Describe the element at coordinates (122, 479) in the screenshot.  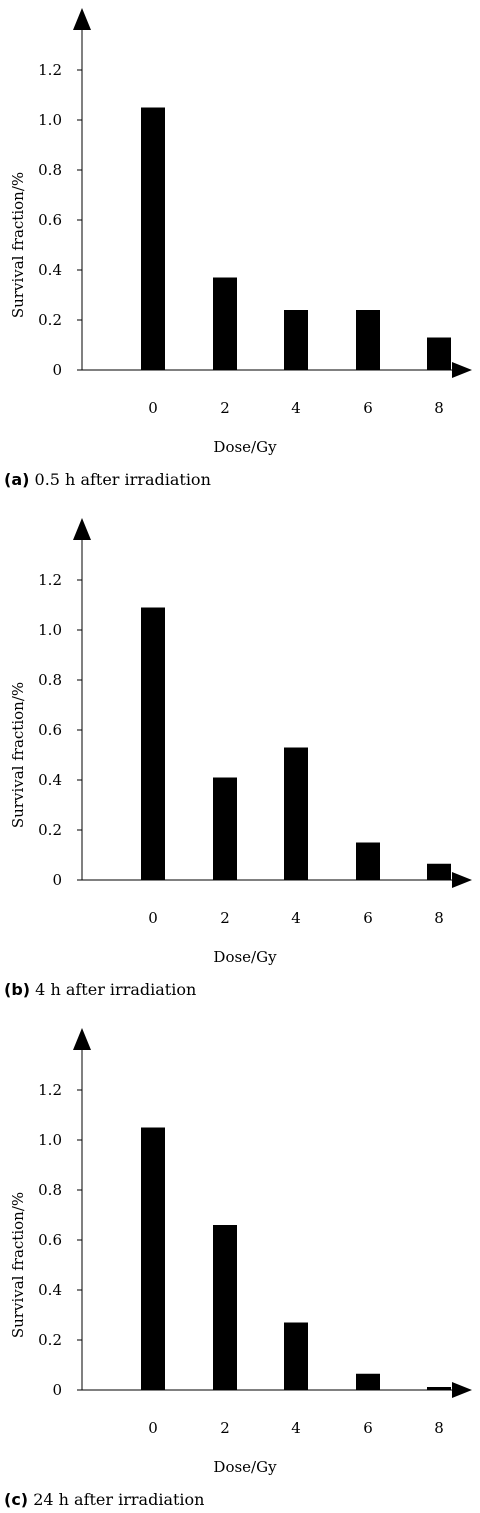
I see `caption-a-text: 0.5 h after irradiation` at that location.